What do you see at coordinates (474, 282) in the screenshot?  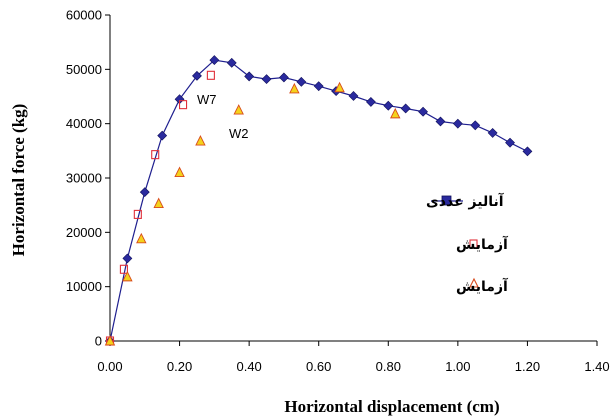 I see `legend-marker-test-triangle` at bounding box center [474, 282].